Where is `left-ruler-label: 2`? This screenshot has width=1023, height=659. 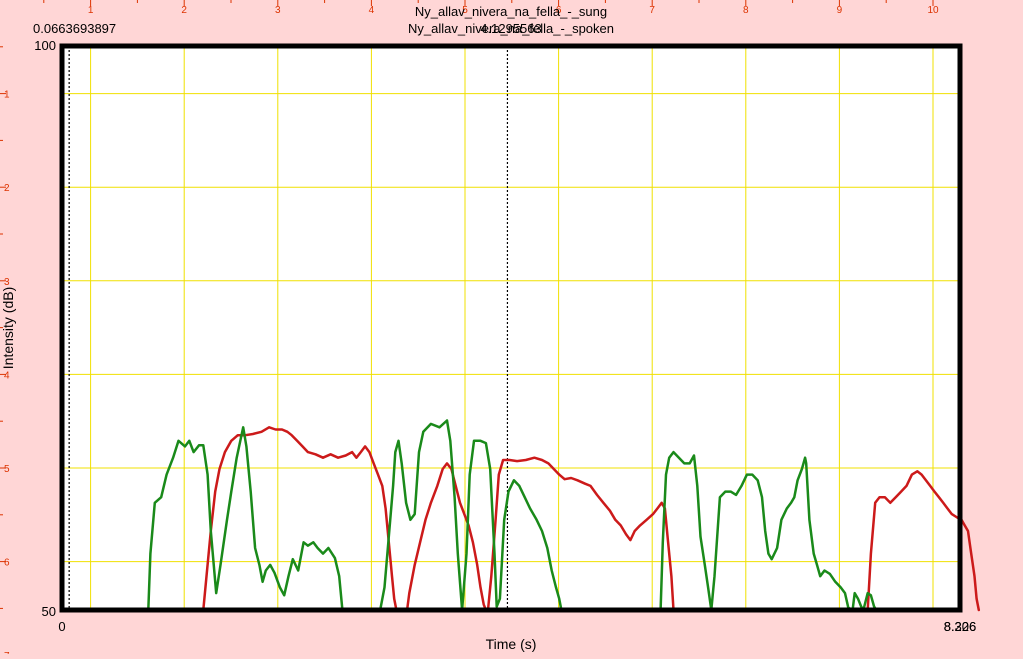
left-ruler-label: 2 is located at coordinates (7, 188).